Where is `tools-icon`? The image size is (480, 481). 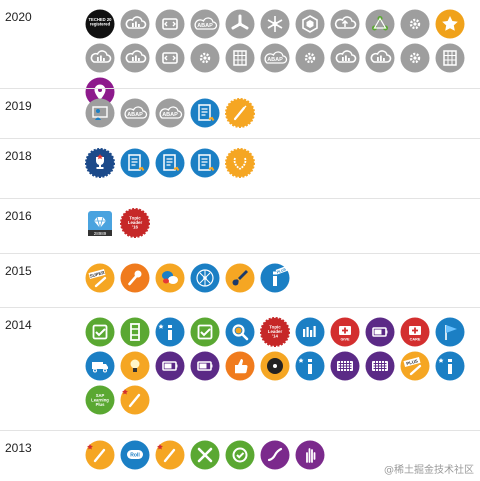 tools-icon is located at coordinates (205, 455).